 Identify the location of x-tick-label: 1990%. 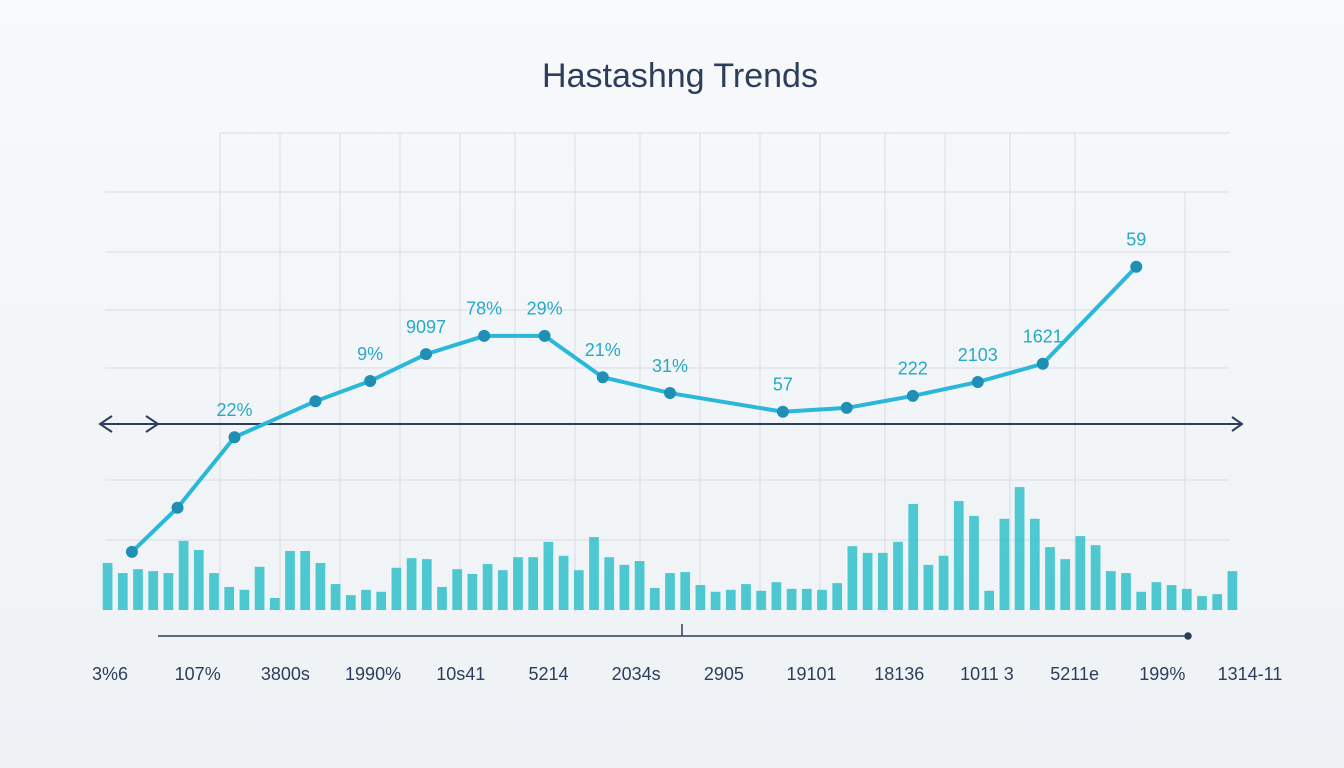
(373, 674).